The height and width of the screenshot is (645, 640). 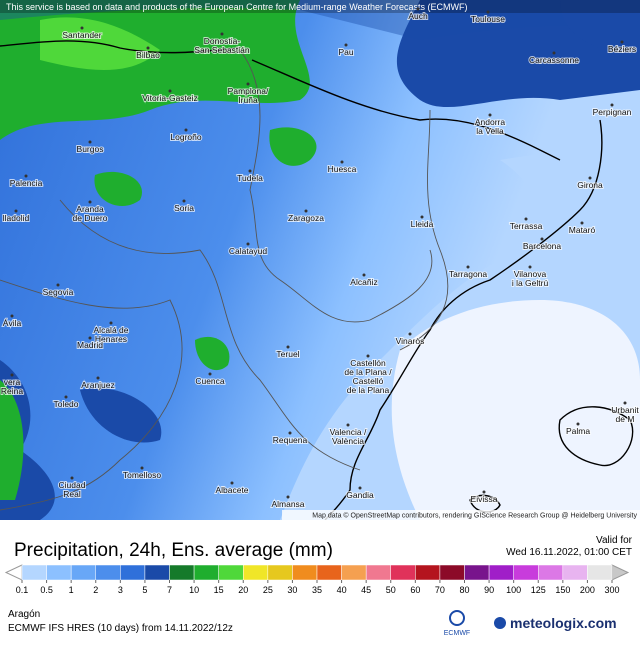 What do you see at coordinates (488, 19) in the screenshot?
I see `city-label: Toulouse` at bounding box center [488, 19].